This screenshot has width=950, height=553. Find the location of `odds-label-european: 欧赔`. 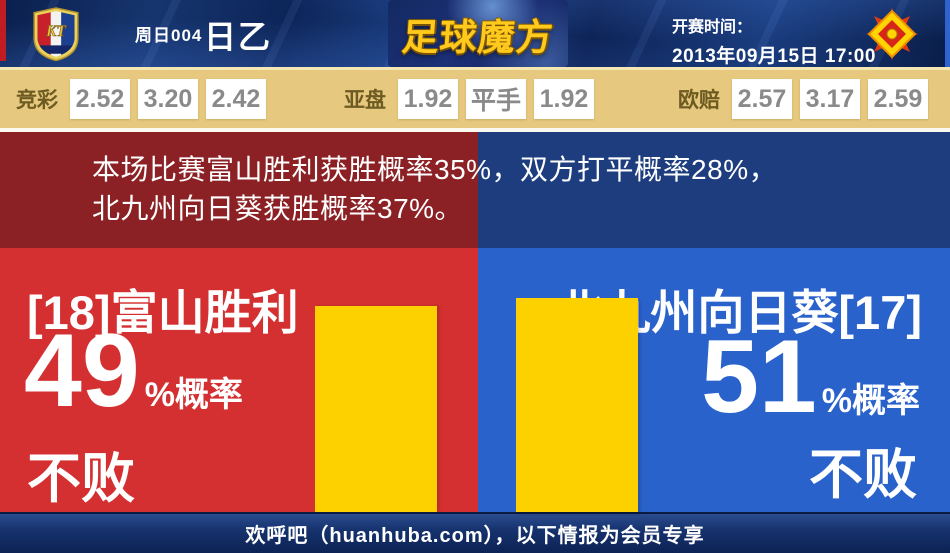

odds-label-european: 欧赔 is located at coordinates (699, 100).